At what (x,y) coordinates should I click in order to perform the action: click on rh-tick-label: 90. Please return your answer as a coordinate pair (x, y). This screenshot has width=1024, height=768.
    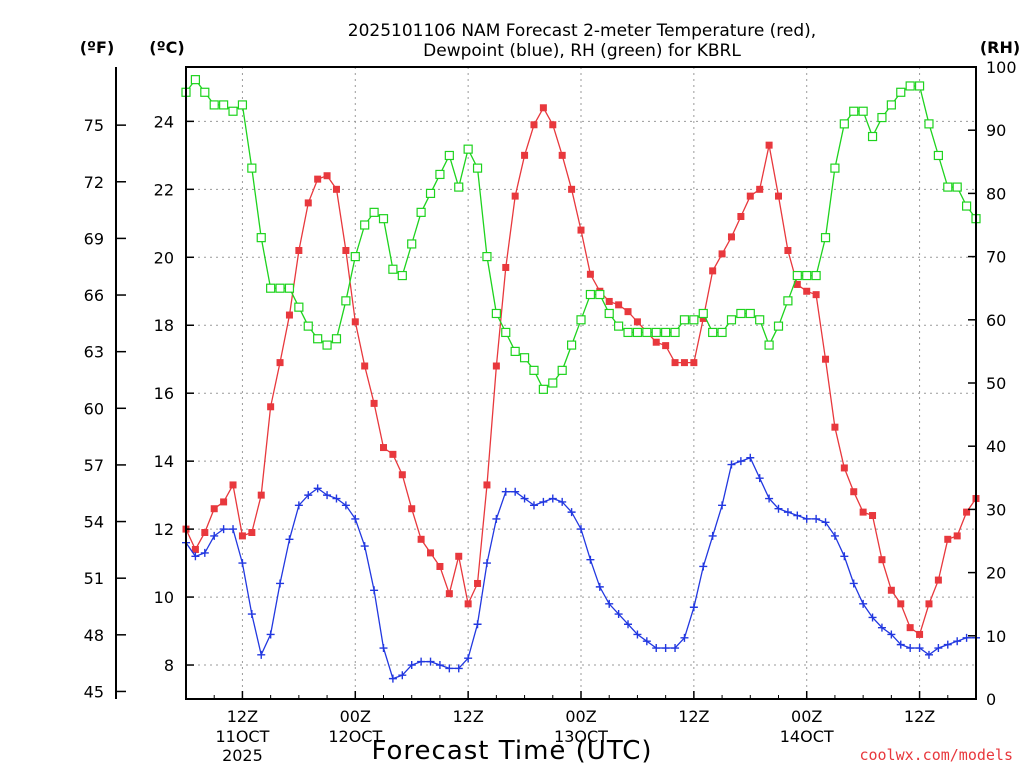
    Looking at the image, I should click on (996, 130).